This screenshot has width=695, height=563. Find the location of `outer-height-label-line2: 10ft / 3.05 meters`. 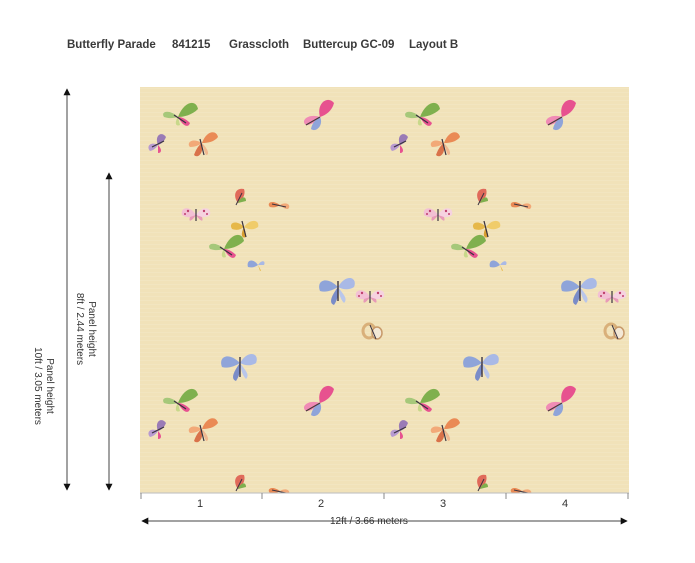

outer-height-label-line2: 10ft / 3.05 meters is located at coordinates (37, 386).